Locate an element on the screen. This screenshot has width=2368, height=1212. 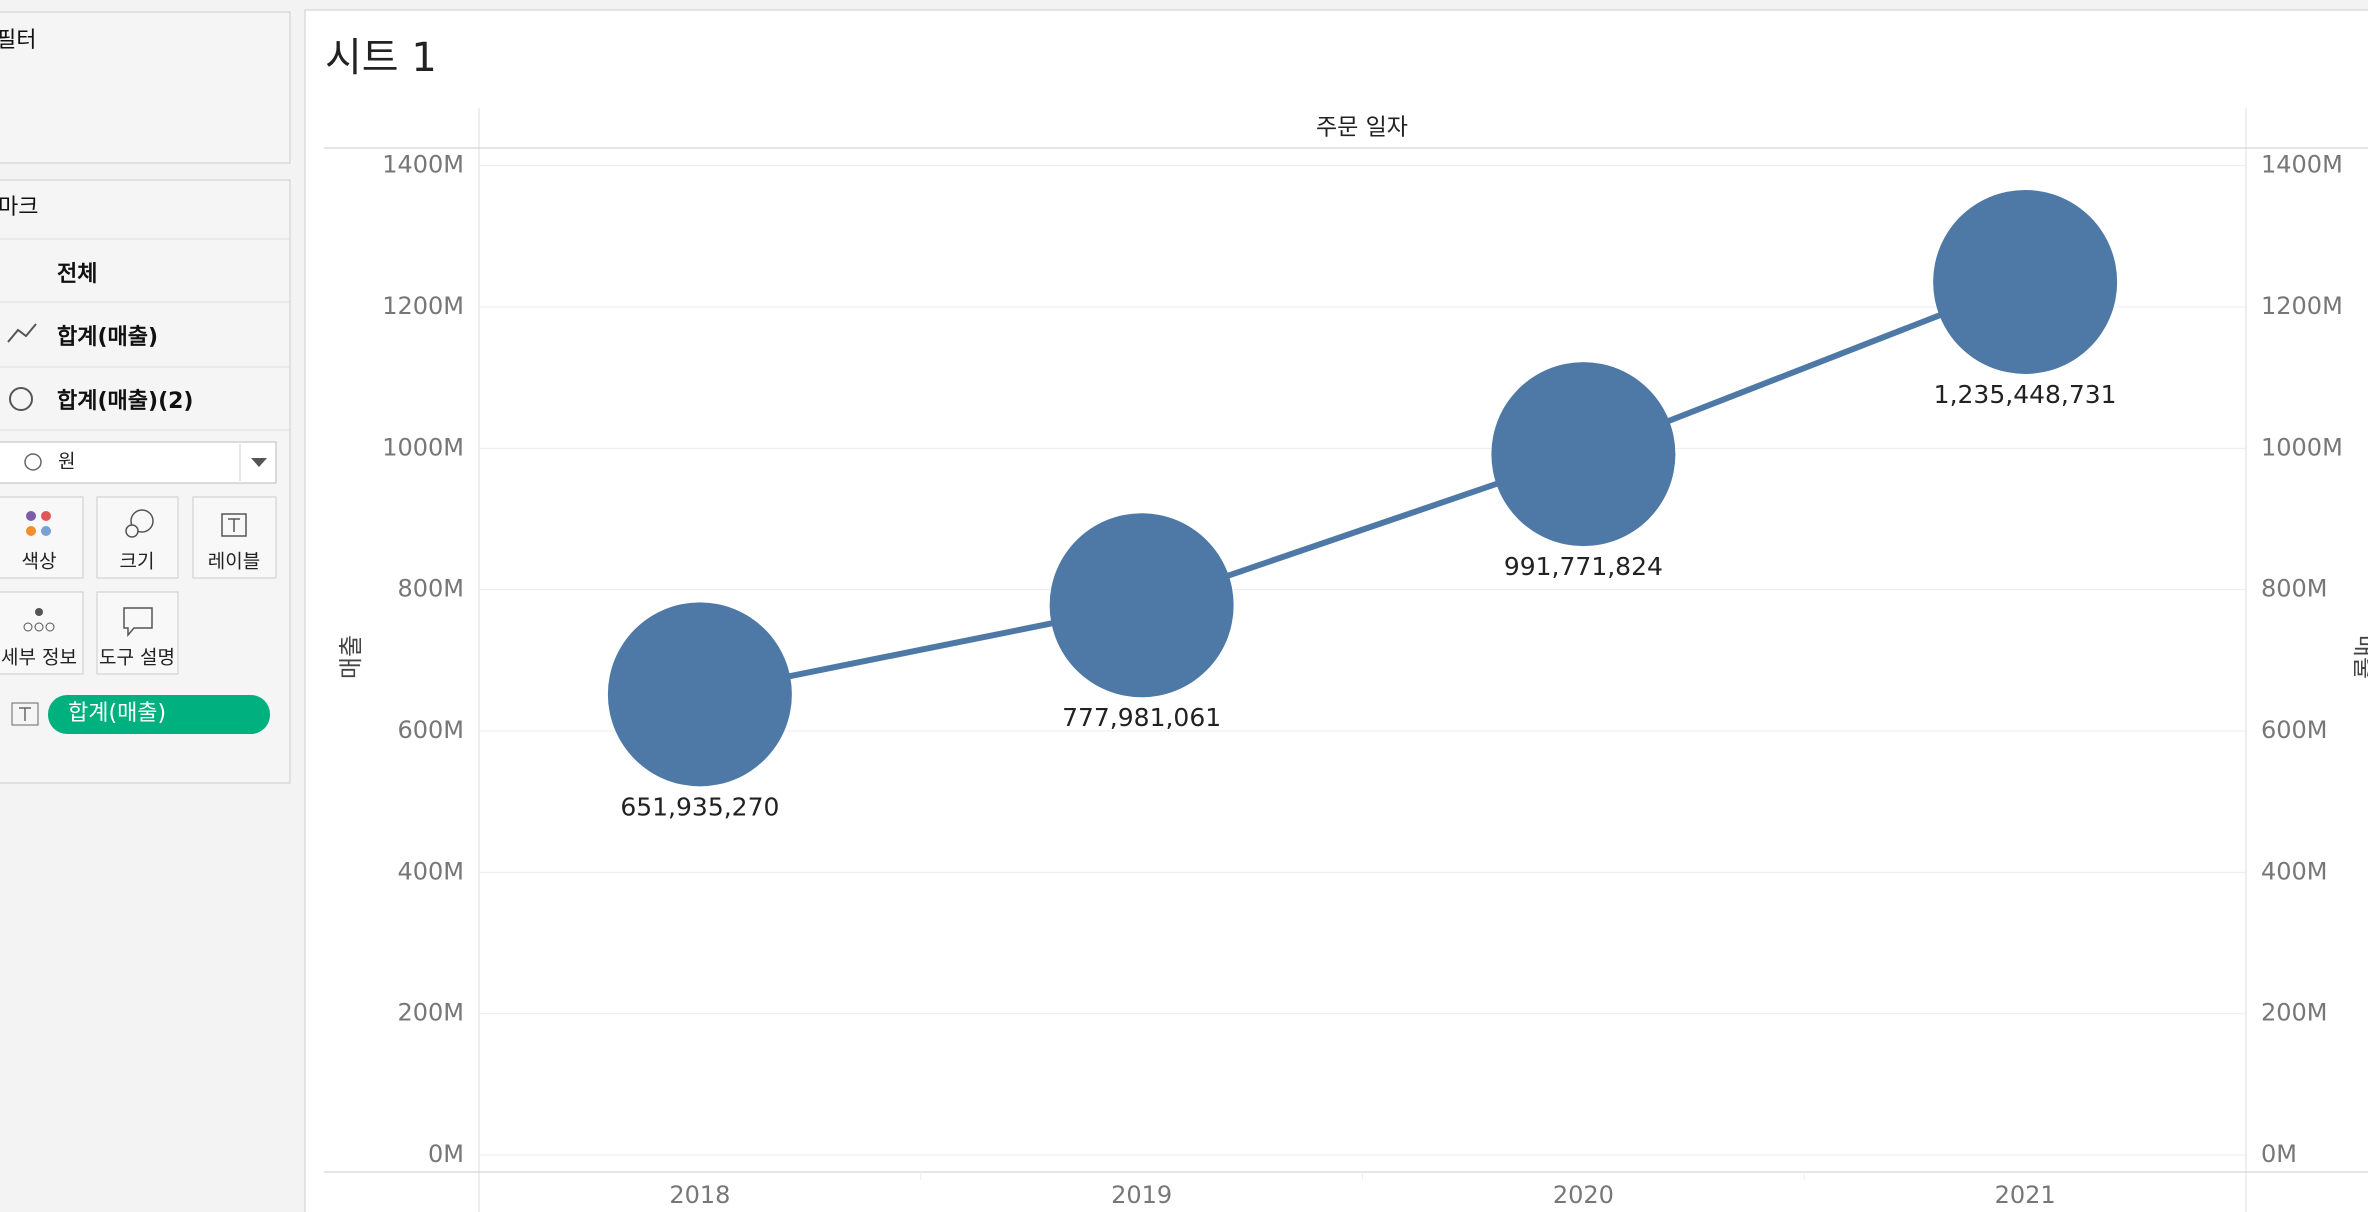
filters-title: 필터 is located at coordinates (18, 40).